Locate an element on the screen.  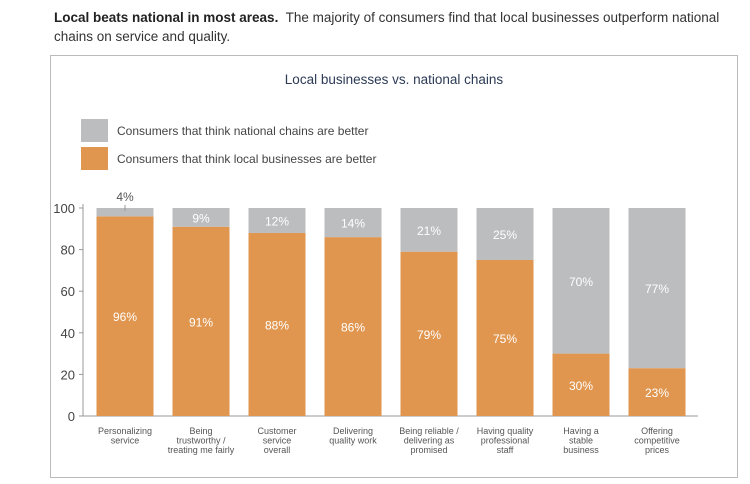
intro-bold: Local beats national in most areas. is located at coordinates (166, 17).